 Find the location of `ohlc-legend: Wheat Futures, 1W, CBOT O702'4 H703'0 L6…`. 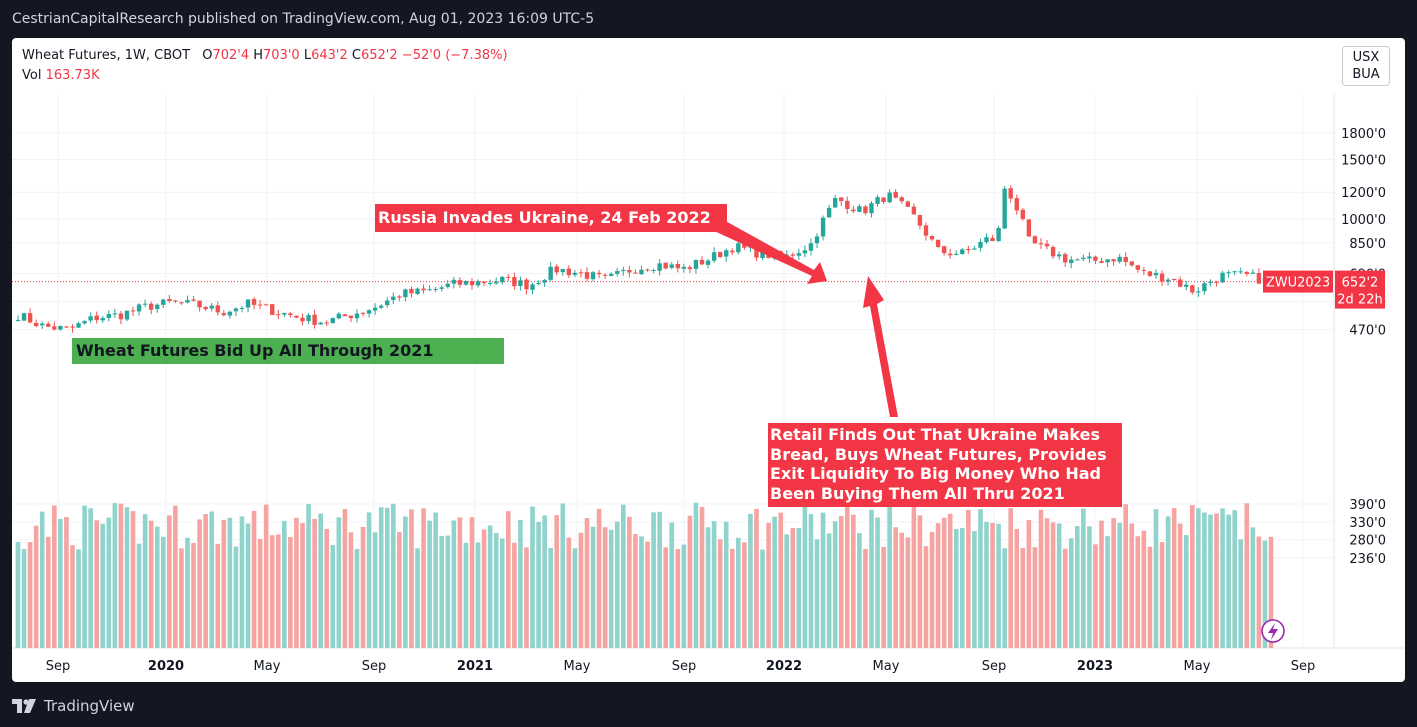

ohlc-legend: Wheat Futures, 1W, CBOT O702'4 H703'0 L6… is located at coordinates (265, 66).